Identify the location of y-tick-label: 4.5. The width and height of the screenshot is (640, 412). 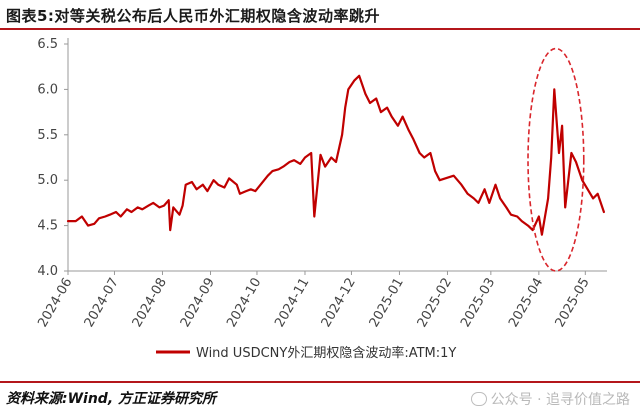
(47, 226).